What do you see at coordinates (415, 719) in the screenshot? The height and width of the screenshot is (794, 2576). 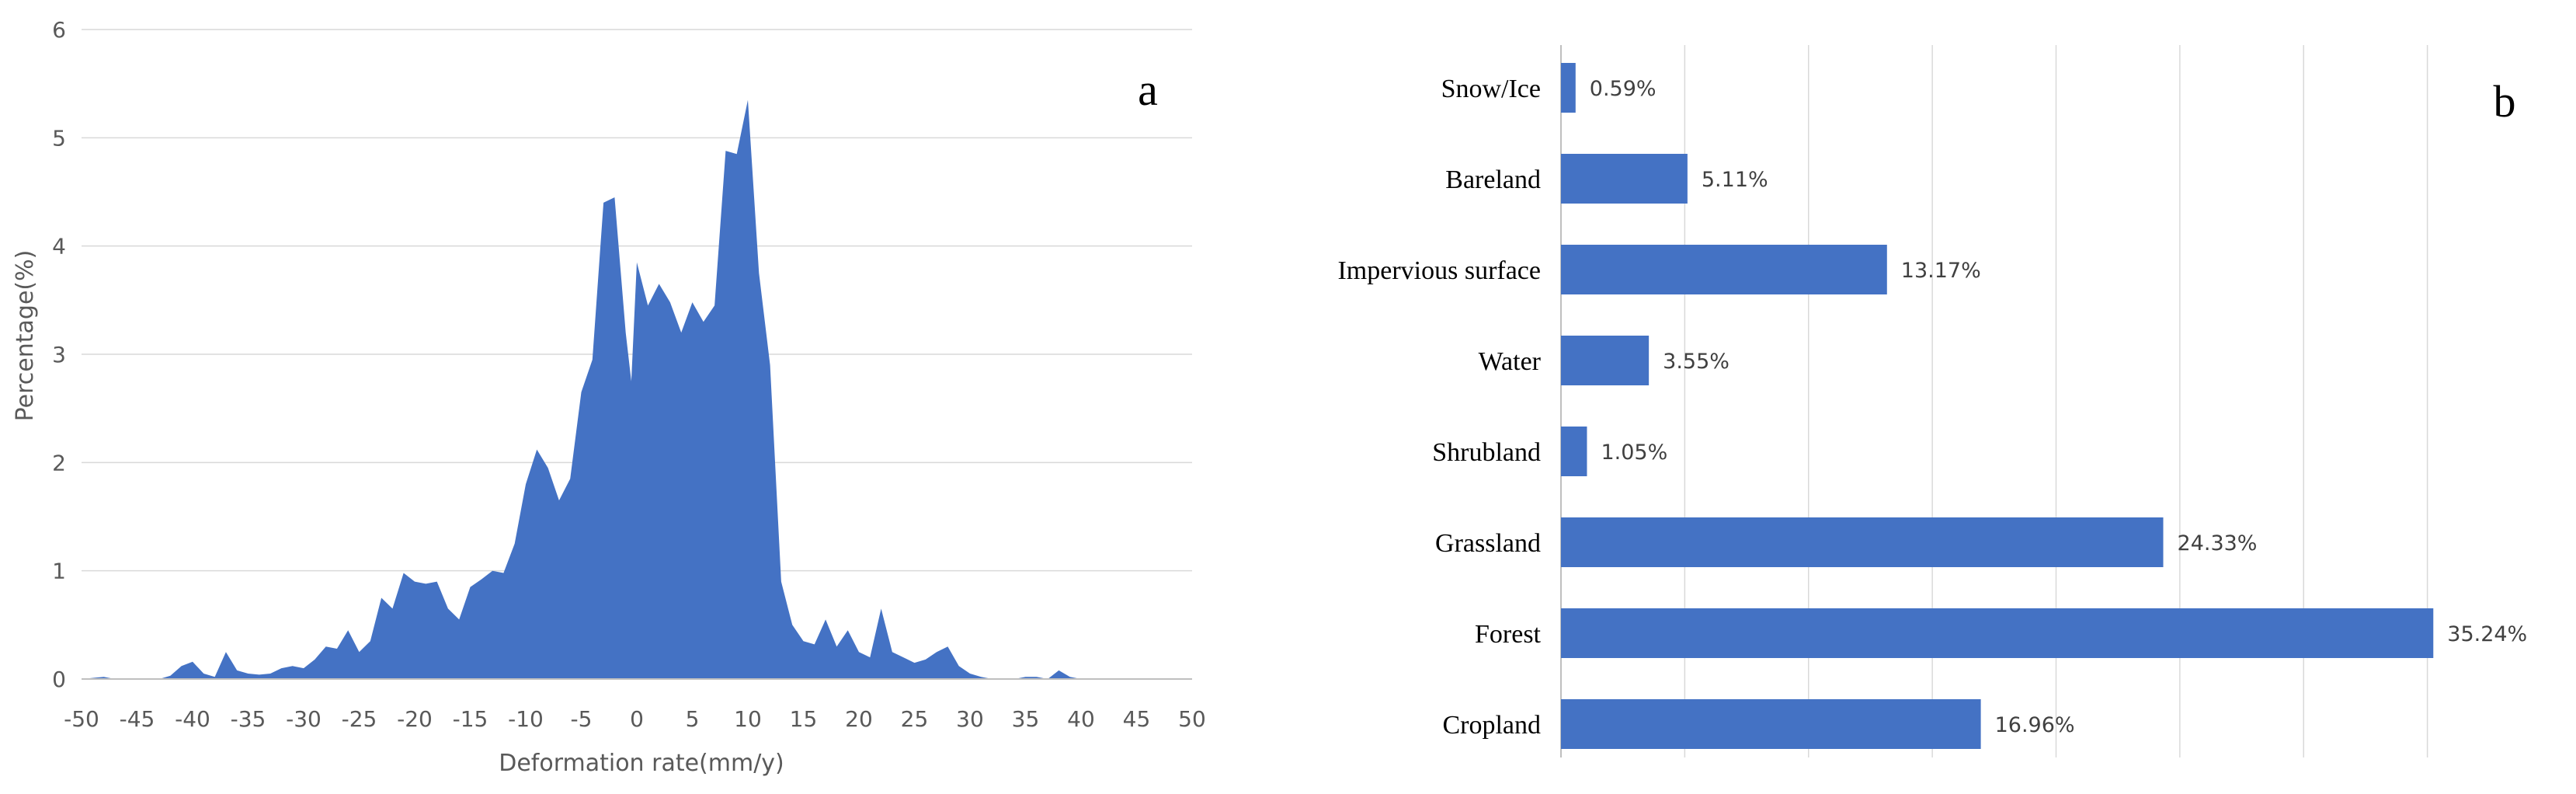 I see `x-tick-label: -20` at bounding box center [415, 719].